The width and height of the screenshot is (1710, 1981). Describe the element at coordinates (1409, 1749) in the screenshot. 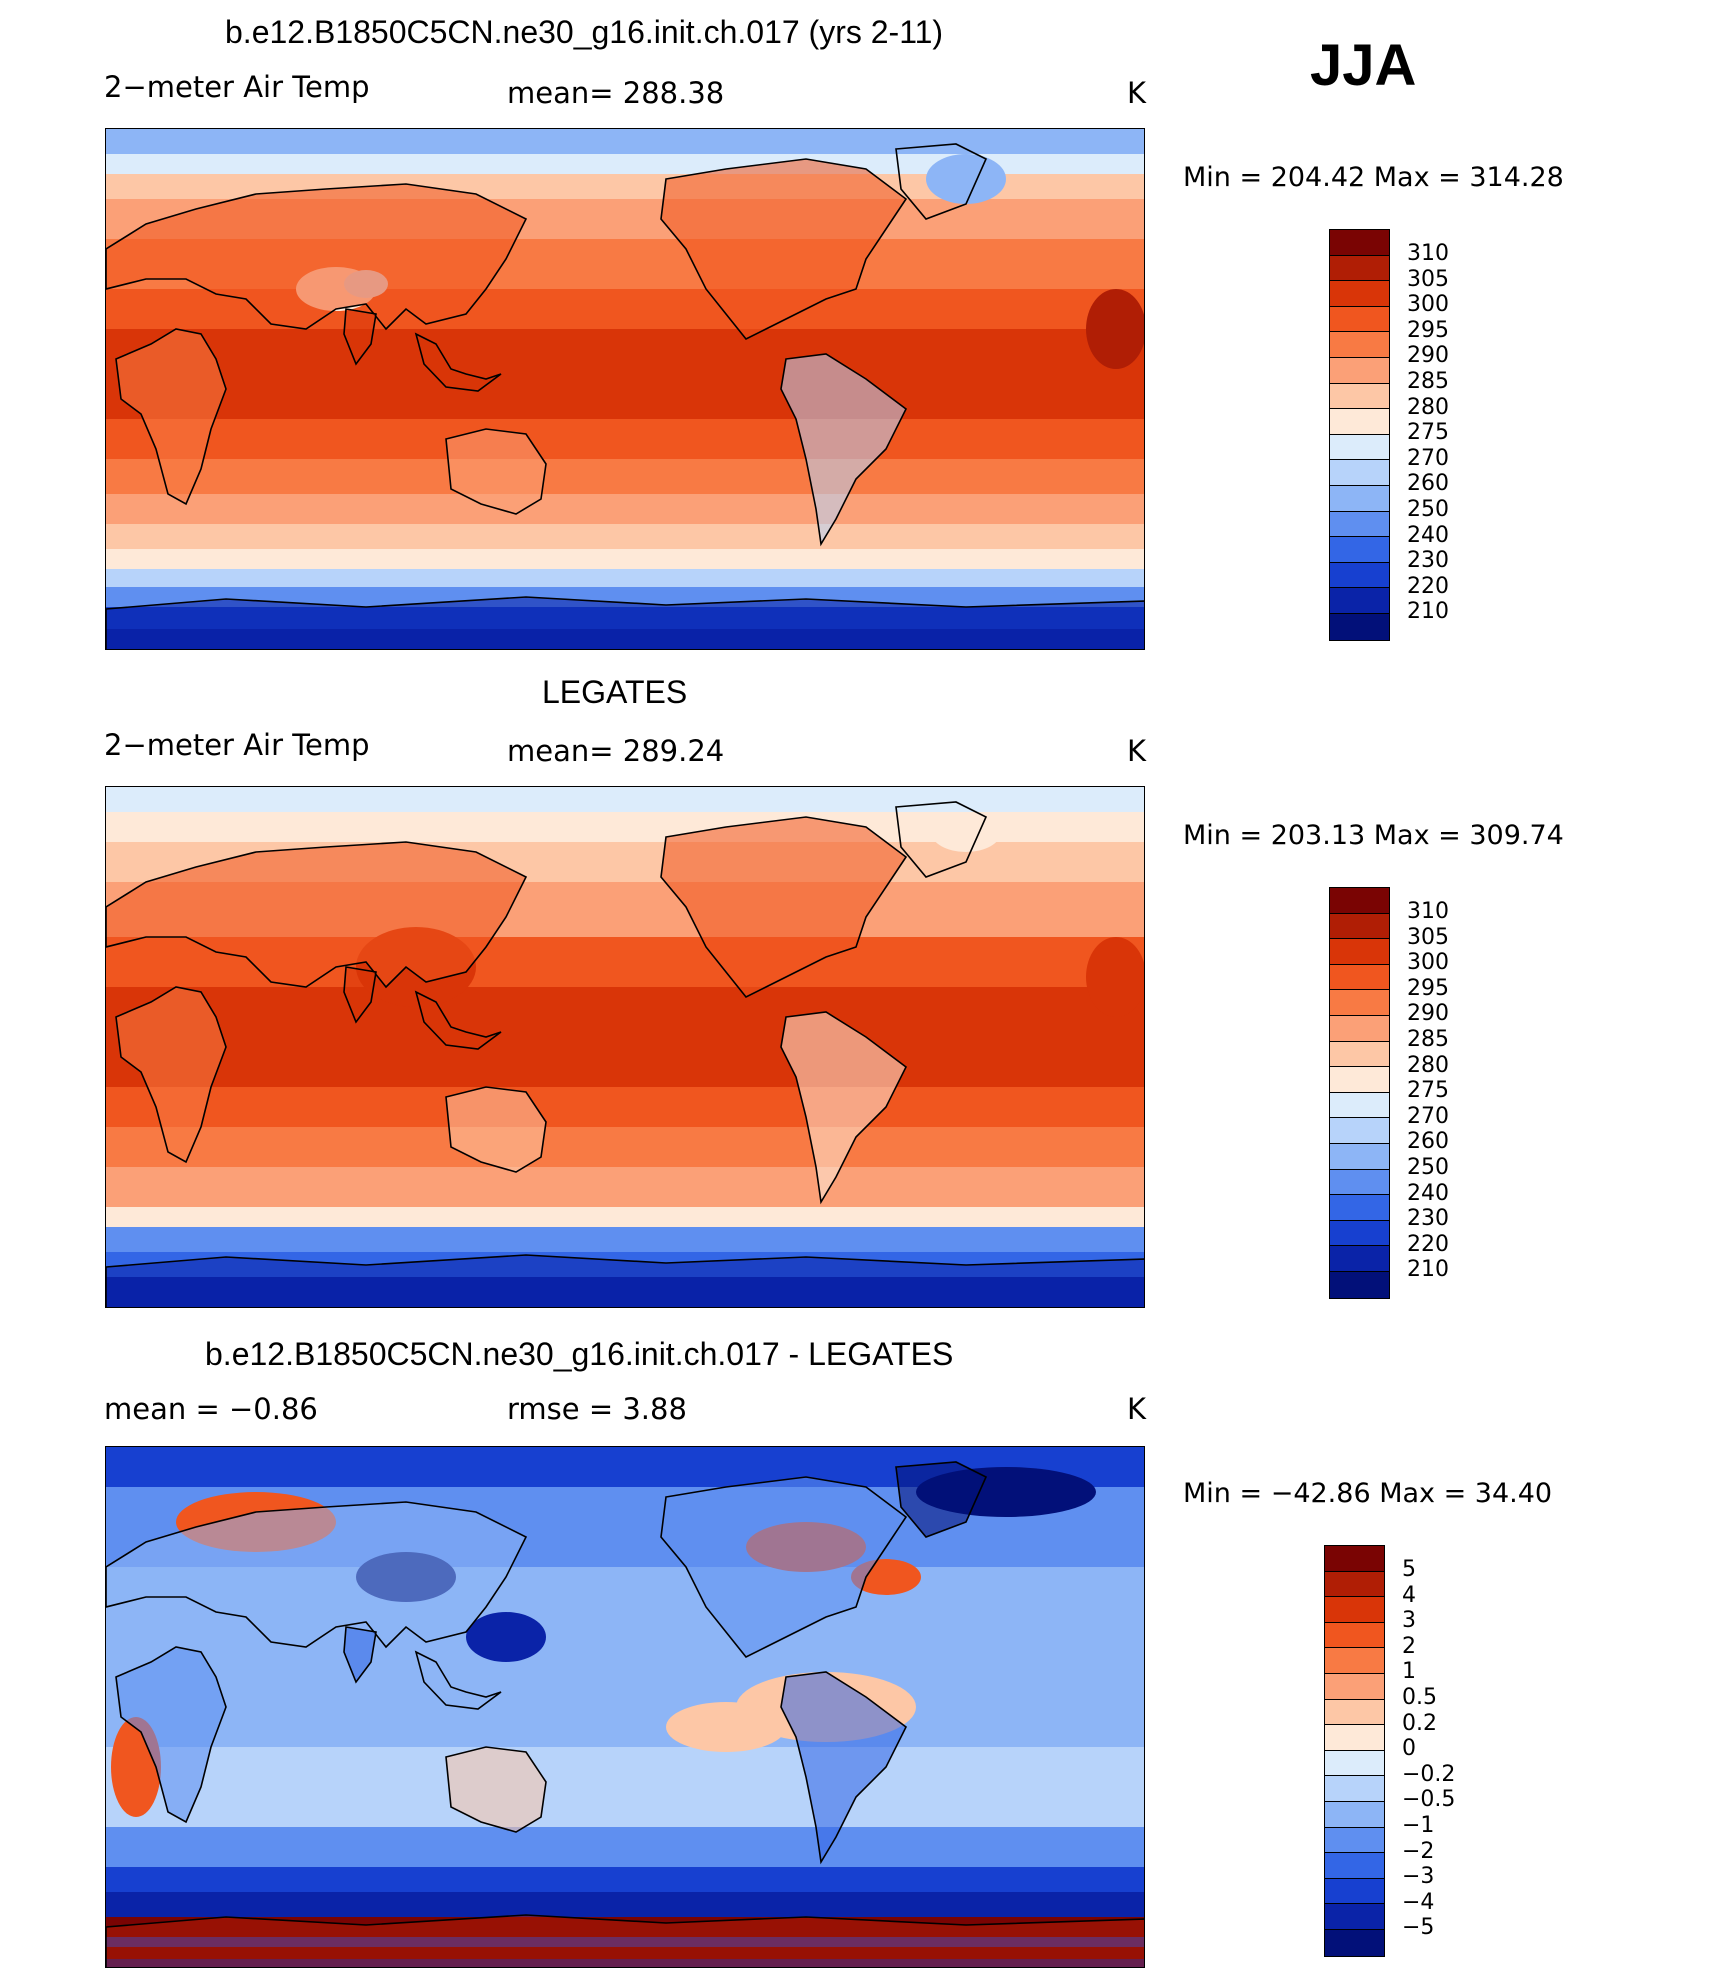

I see `colorbar-tick-label: 0` at that location.